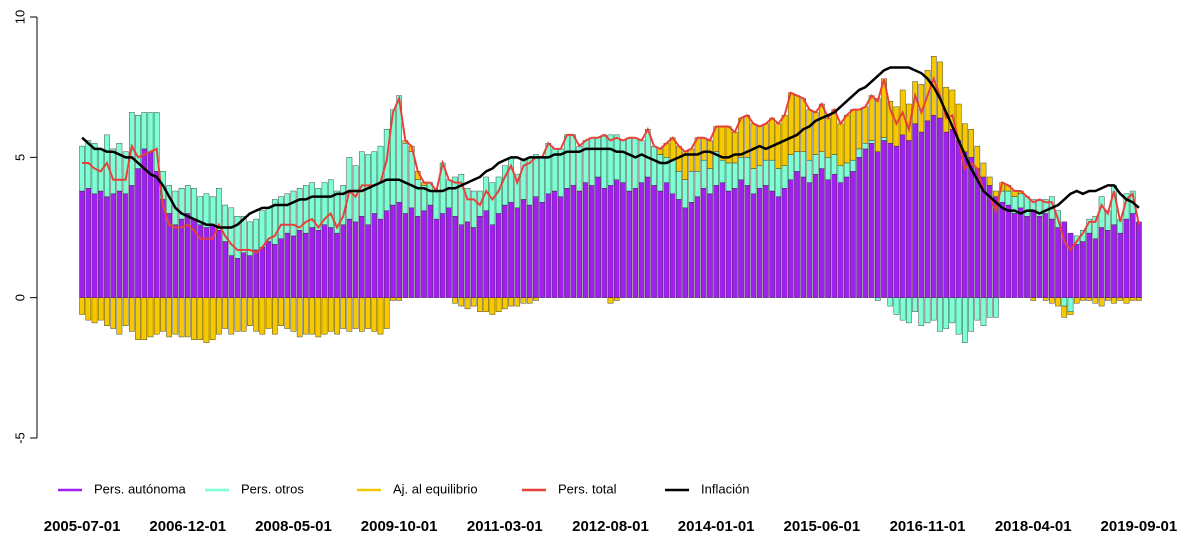  I want to click on legend-label: Pers. autónoma, so click(140, 488).